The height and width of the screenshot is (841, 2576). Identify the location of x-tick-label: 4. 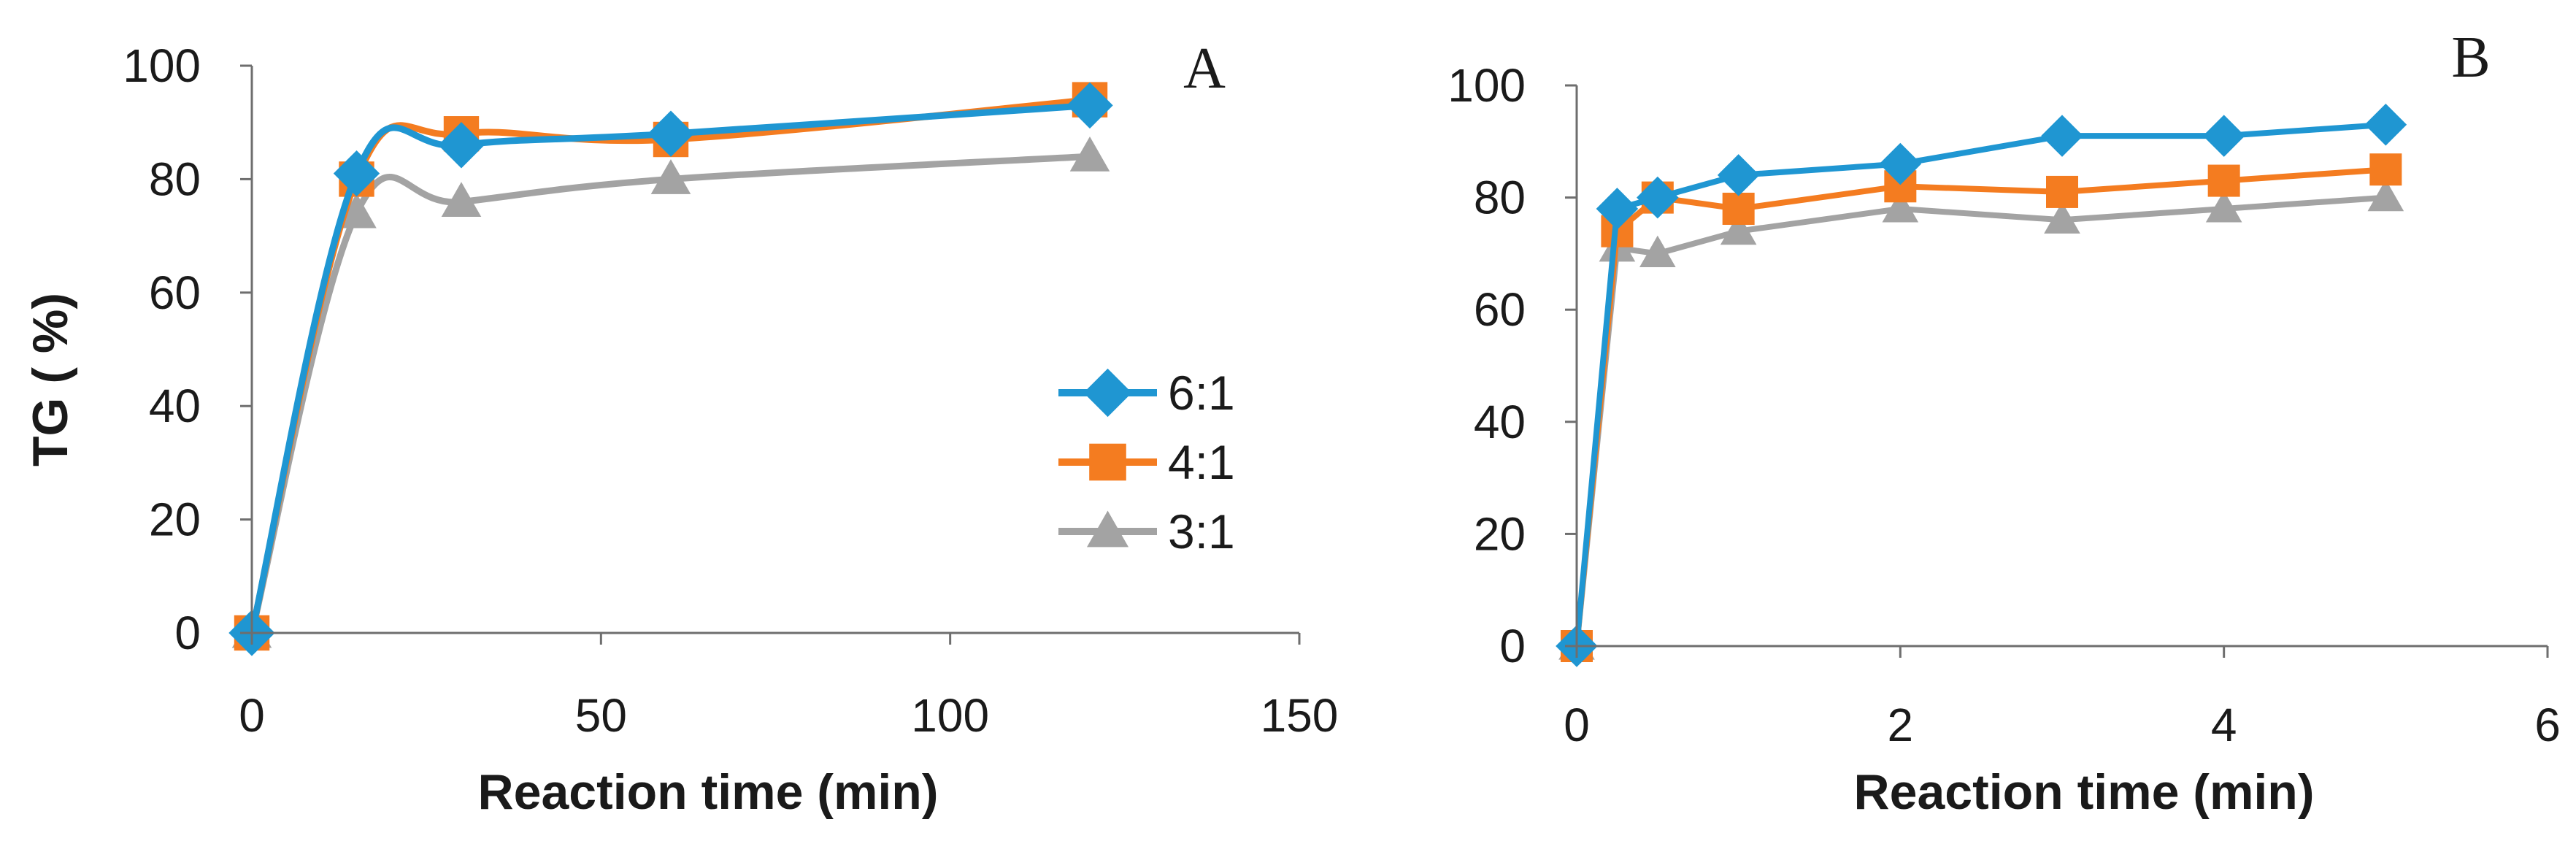
(2224, 725).